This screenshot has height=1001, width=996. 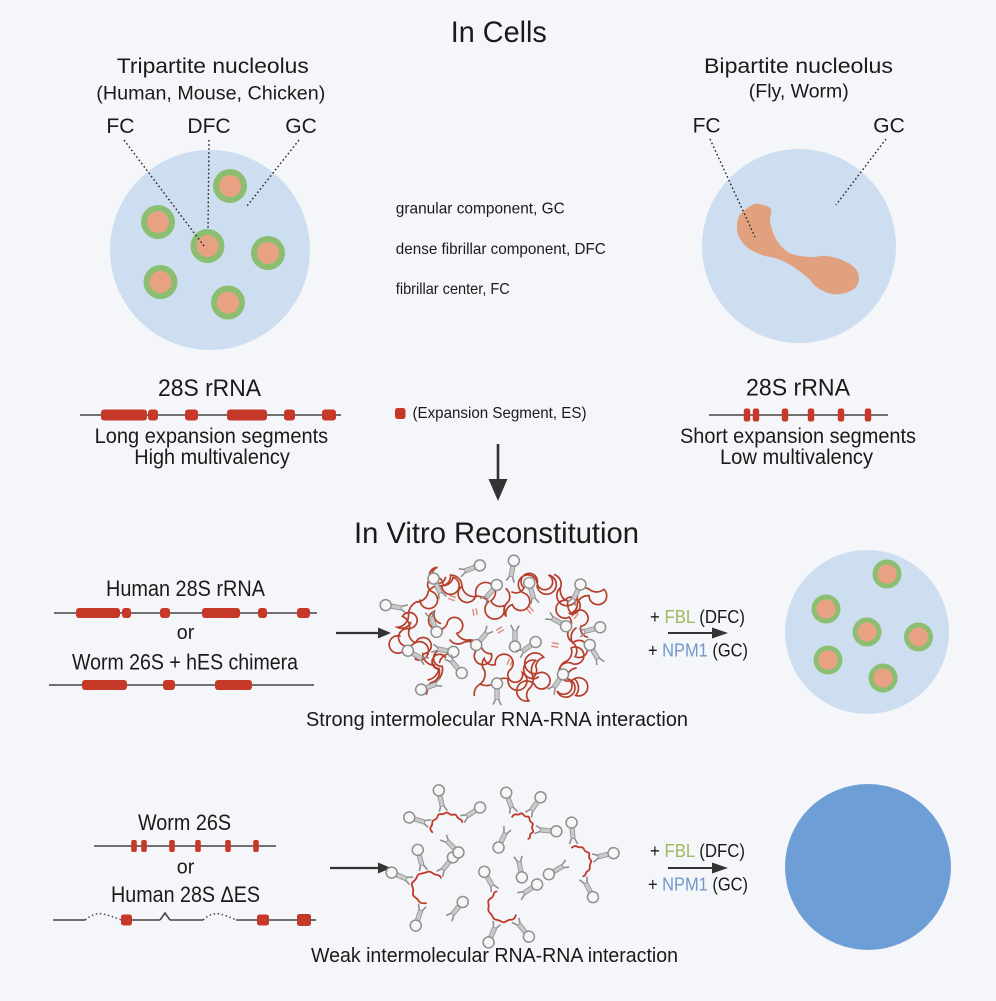 I want to click on svg-text: Worm 26S + hES chimera, so click(x=185, y=662).